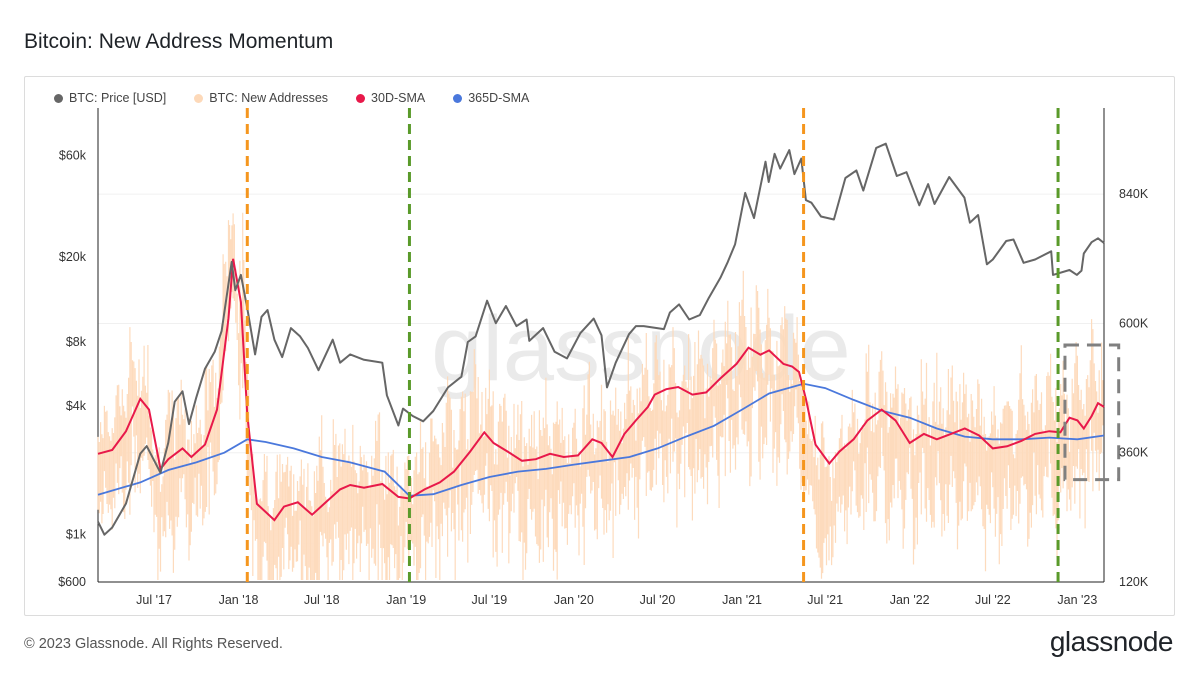  What do you see at coordinates (658, 600) in the screenshot?
I see `x-tick-label-6: Jul '20` at bounding box center [658, 600].